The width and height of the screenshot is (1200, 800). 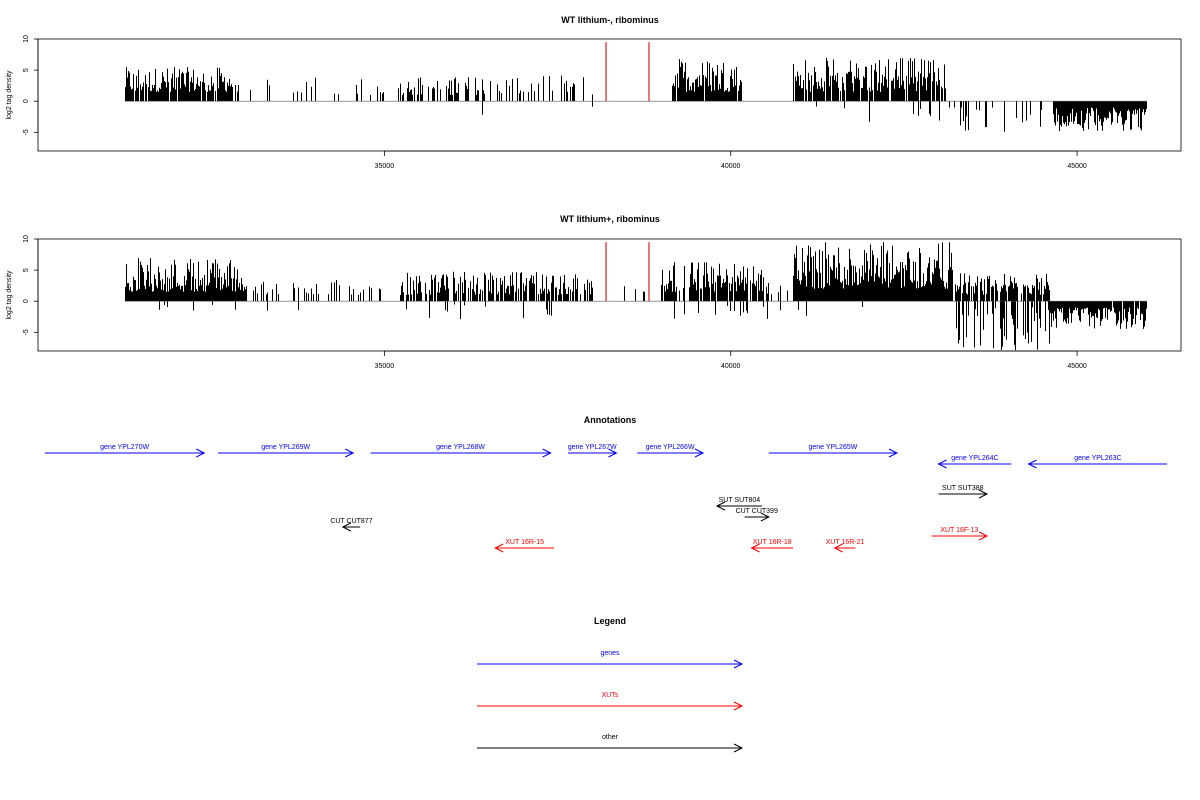 What do you see at coordinates (610, 621) in the screenshot?
I see `legend-title: Legend` at bounding box center [610, 621].